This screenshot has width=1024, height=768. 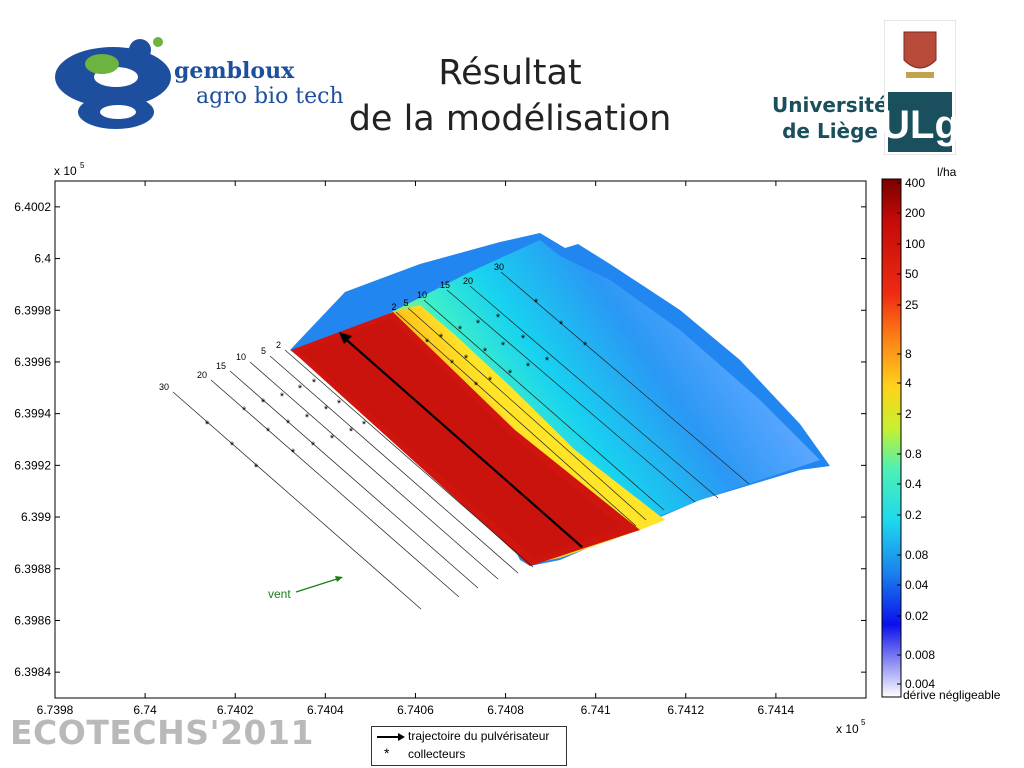 I want to click on colorbar-label: 4, so click(x=908, y=383).